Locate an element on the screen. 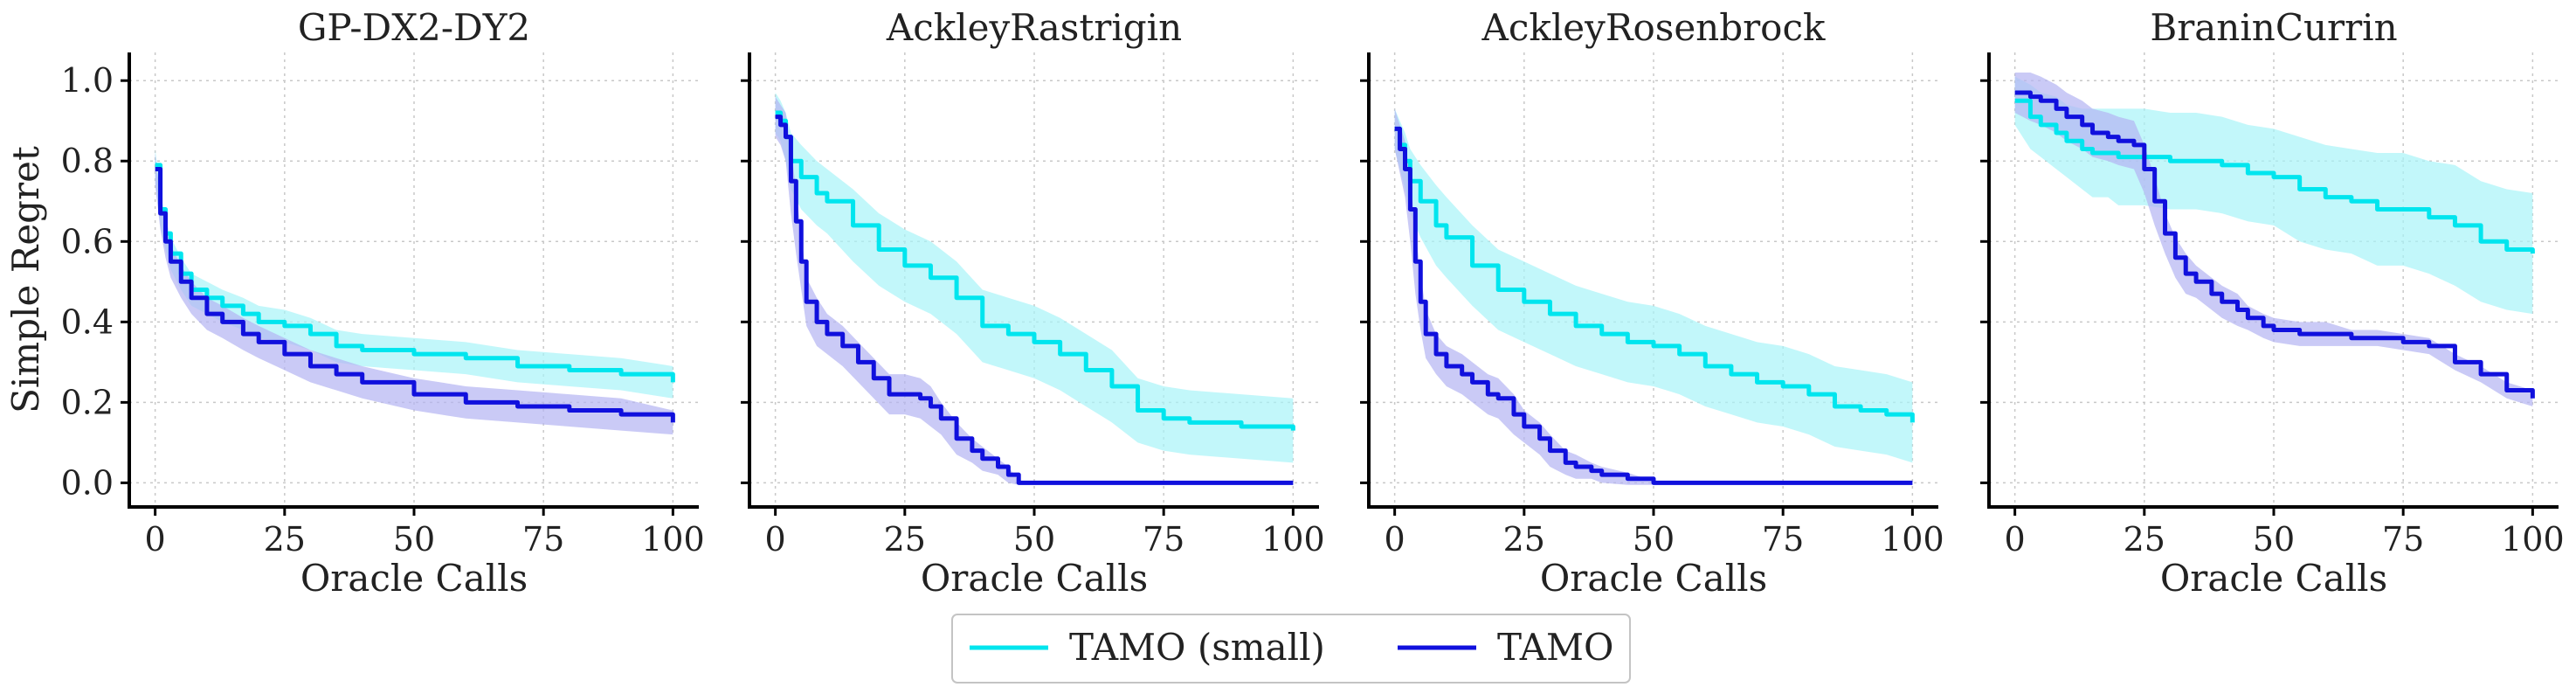 This screenshot has width=2576, height=694. panel-title: GP-DX2-DY2 is located at coordinates (414, 28).